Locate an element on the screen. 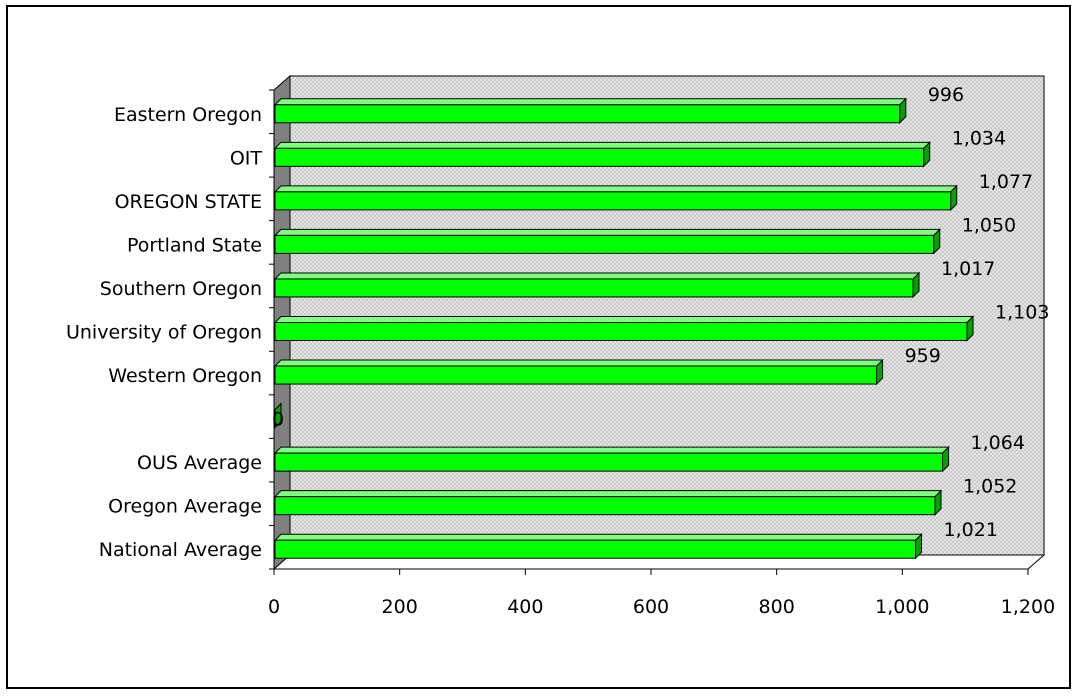 The image size is (1079, 696). data-label: 1,103 is located at coordinates (1022, 313).